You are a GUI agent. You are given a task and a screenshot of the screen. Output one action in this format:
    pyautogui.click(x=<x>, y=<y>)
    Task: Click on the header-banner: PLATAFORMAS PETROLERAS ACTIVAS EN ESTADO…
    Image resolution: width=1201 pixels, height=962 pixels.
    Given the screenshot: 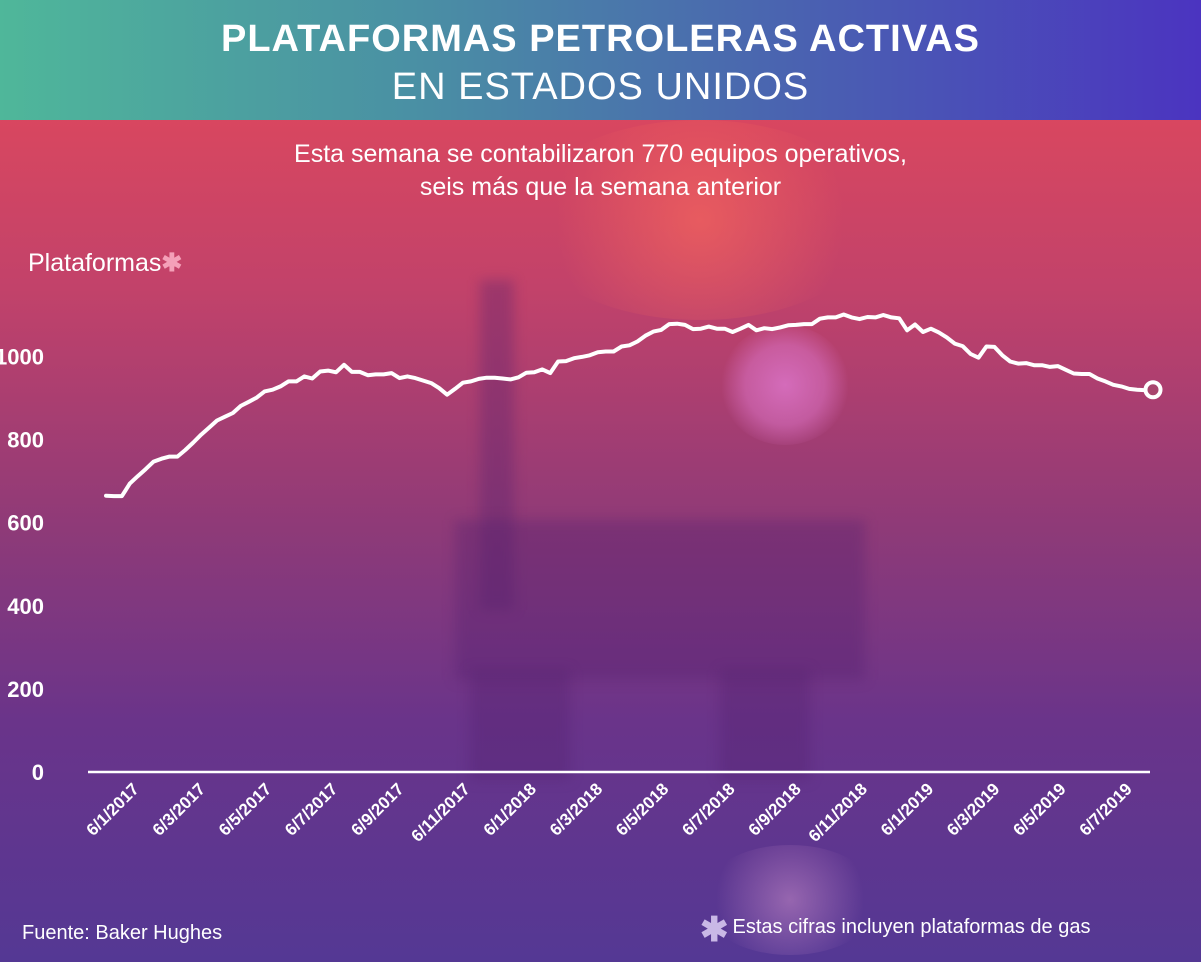 What is the action you would take?
    pyautogui.click(x=600, y=60)
    